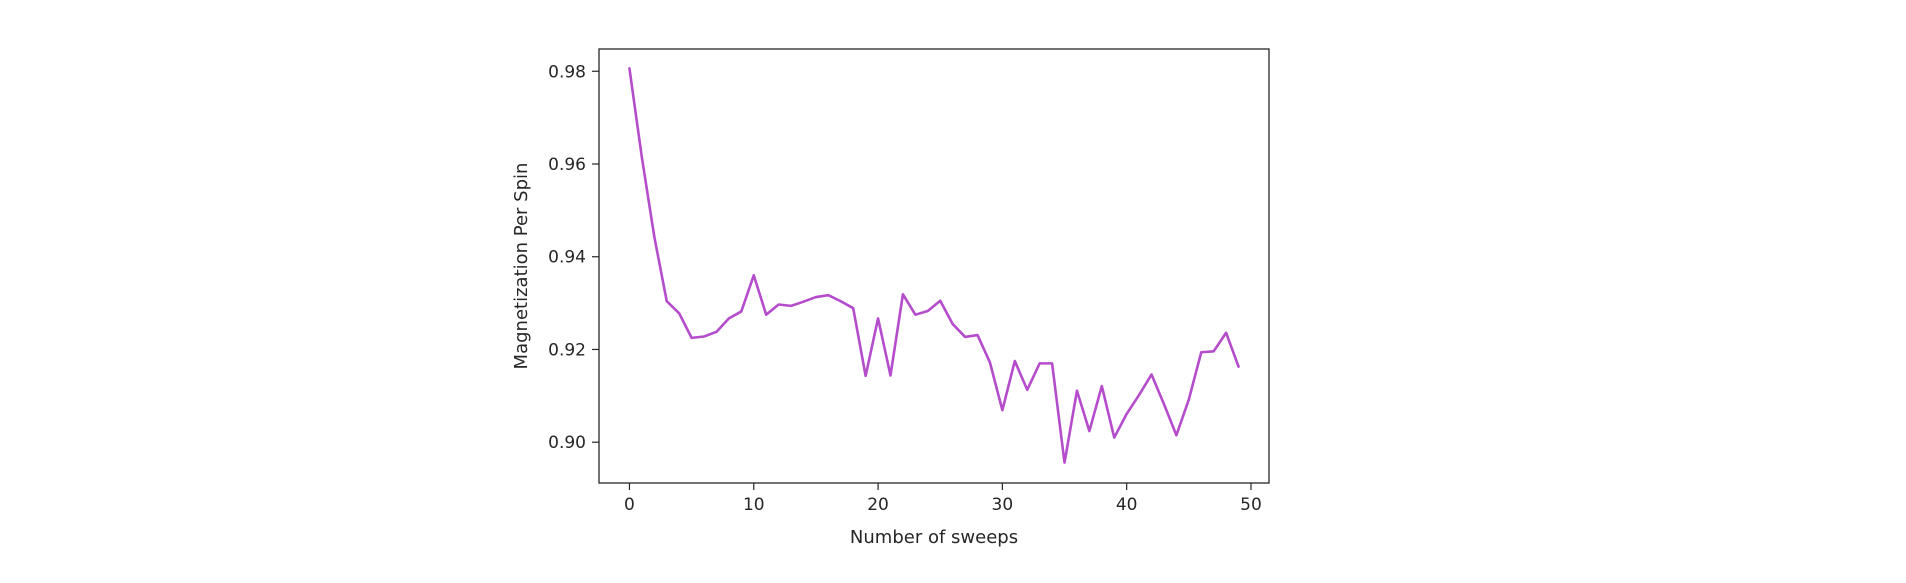 The height and width of the screenshot is (583, 1906). I want to click on y-tick-label: 0.98, so click(567, 72).